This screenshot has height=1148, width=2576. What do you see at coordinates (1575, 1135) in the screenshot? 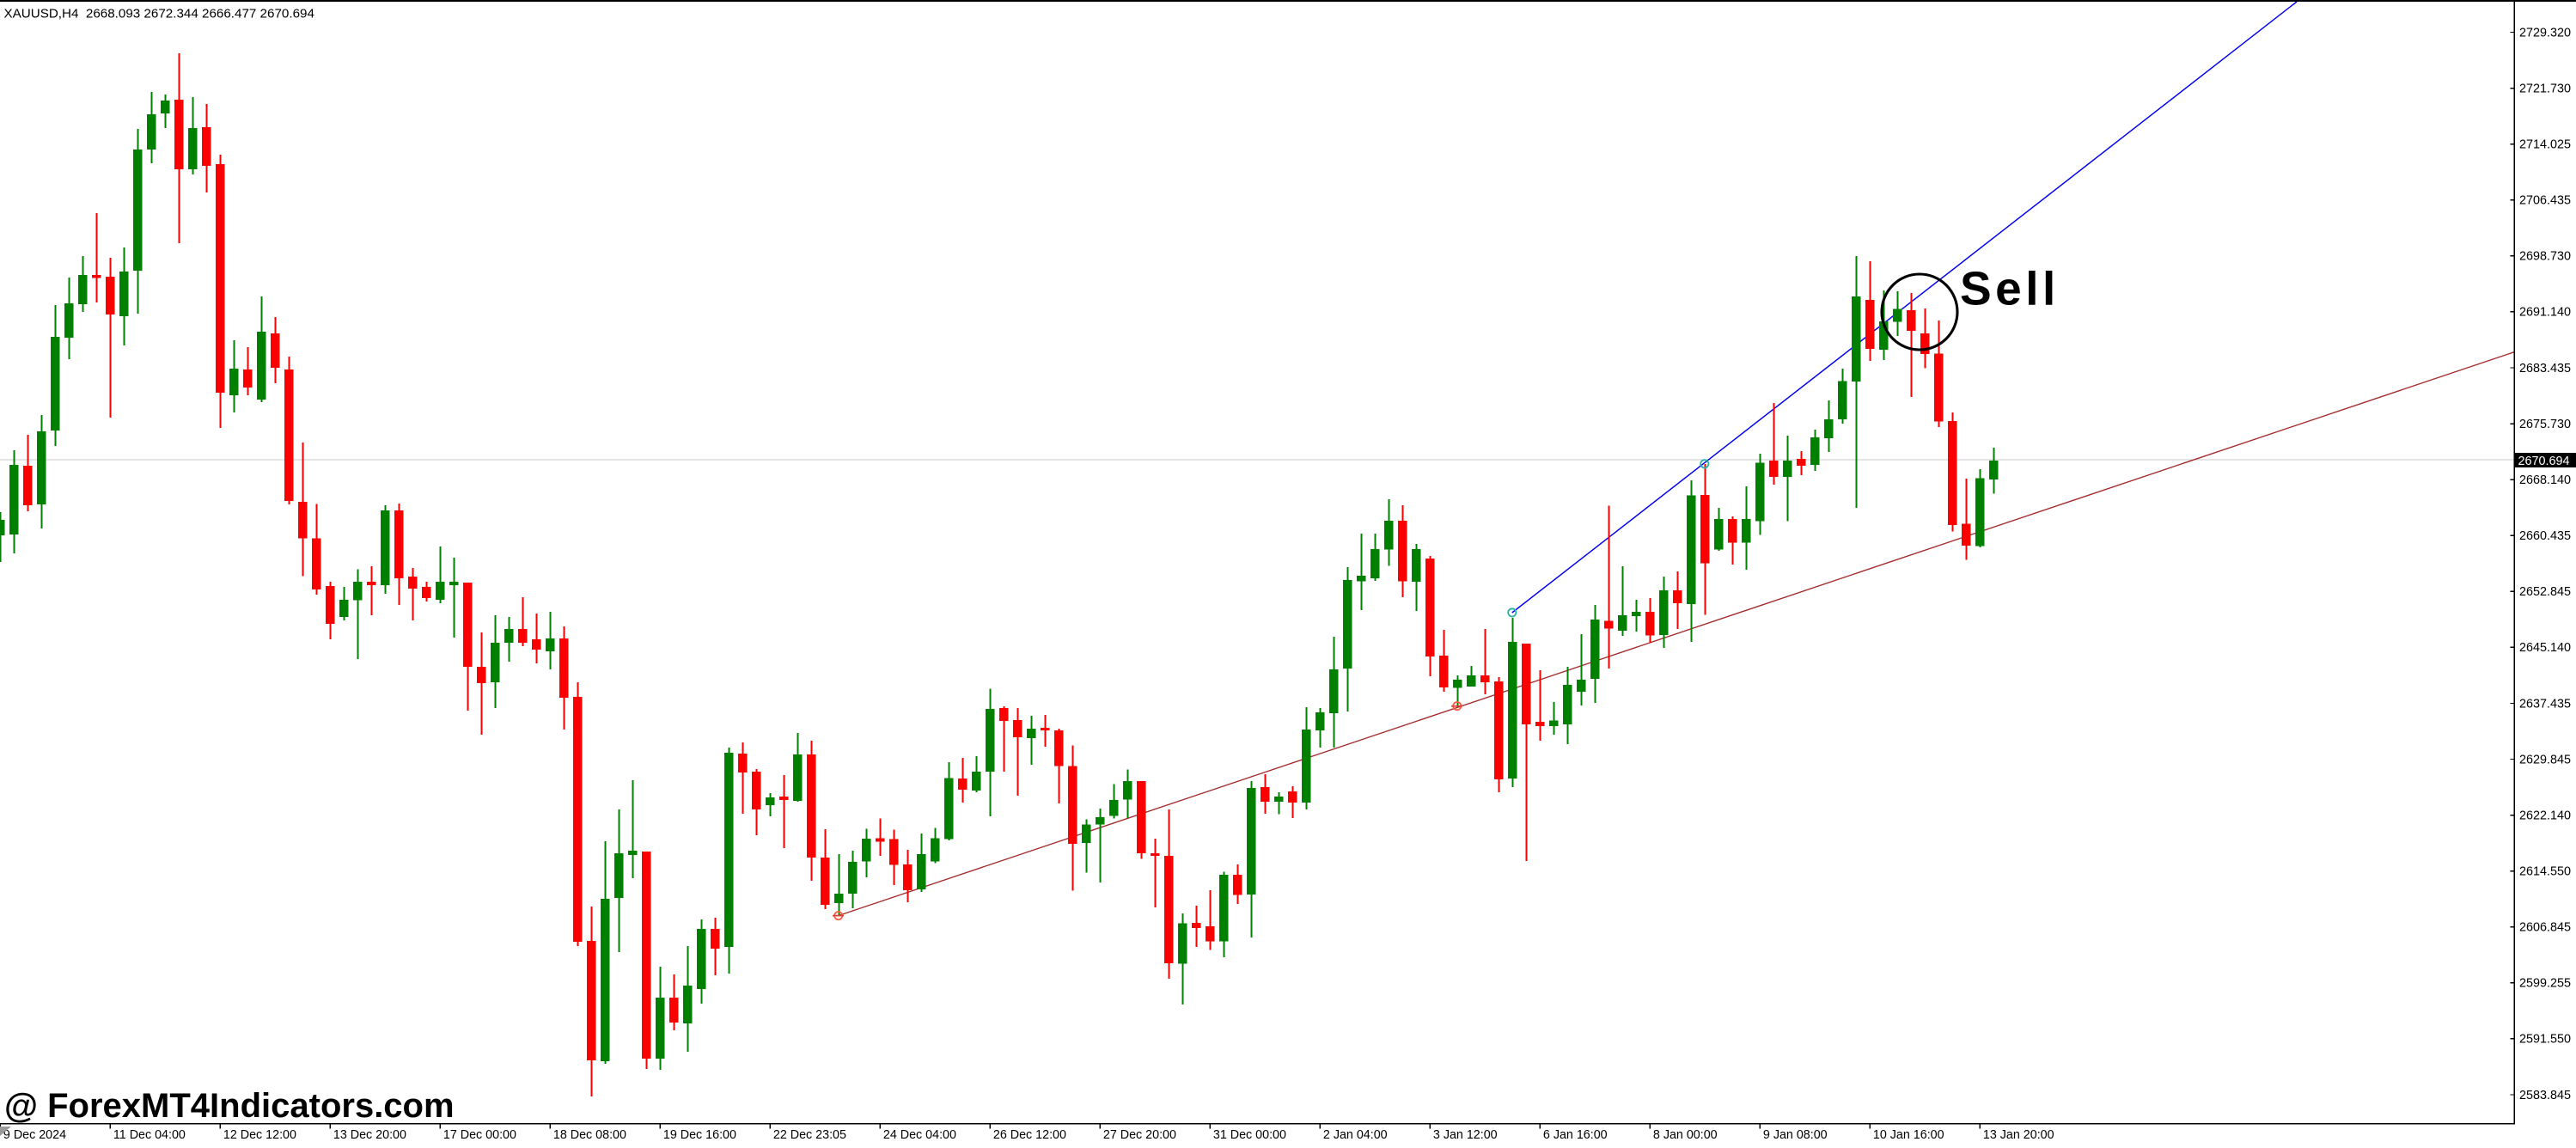
I see `svg-text: 6 Jan 16:00` at bounding box center [1575, 1135].